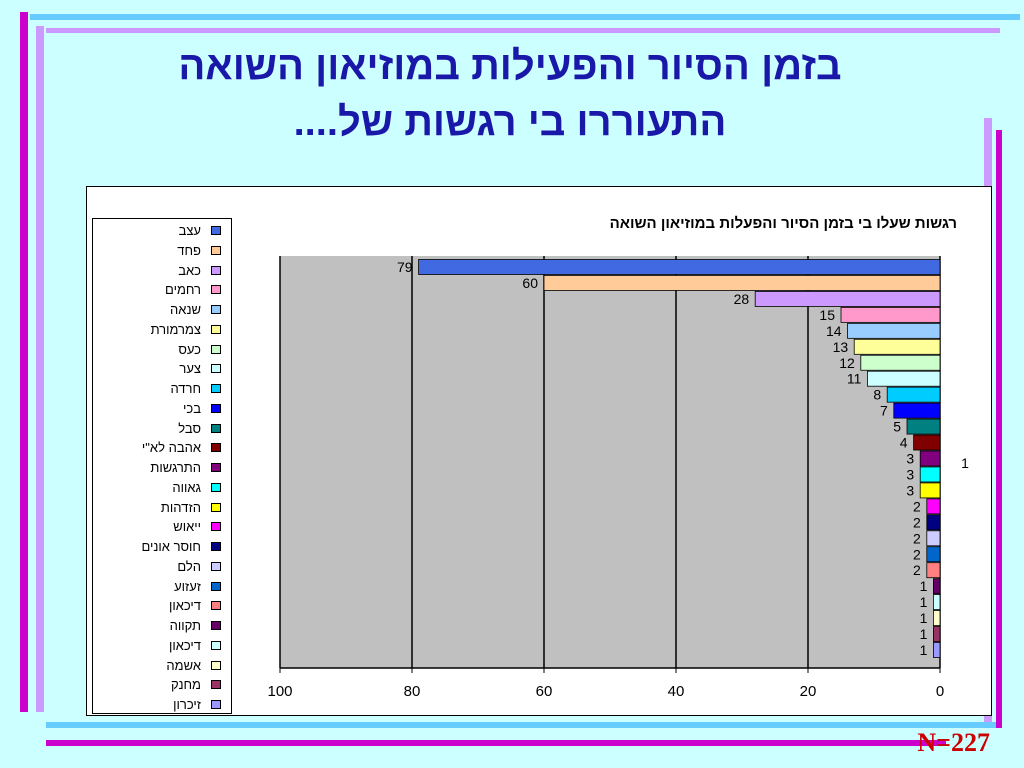  I want to click on legend-item: הזדהות, so click(162, 507).